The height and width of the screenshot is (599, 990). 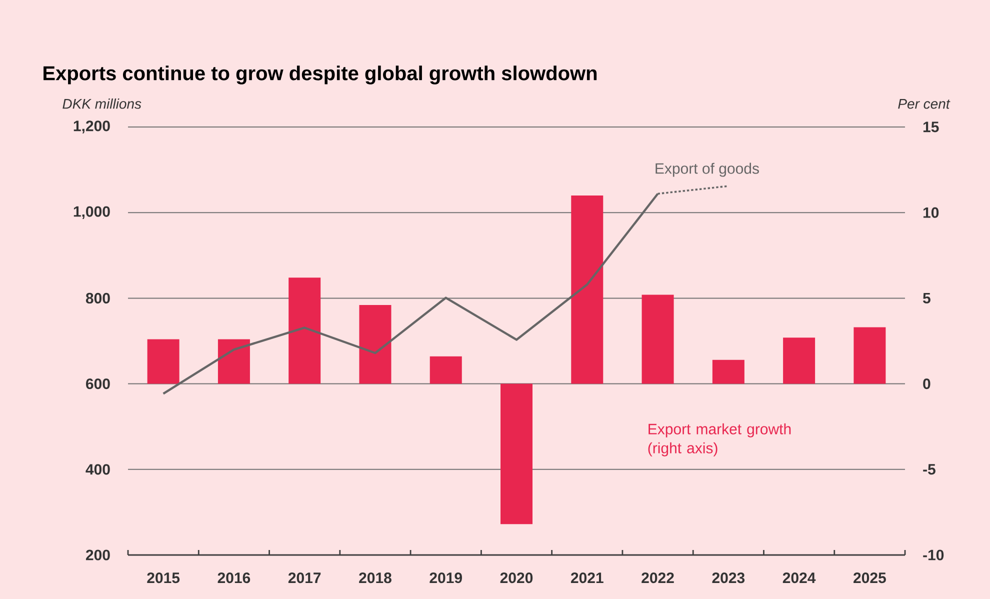 What do you see at coordinates (234, 578) in the screenshot?
I see `x-tick-label: 2016` at bounding box center [234, 578].